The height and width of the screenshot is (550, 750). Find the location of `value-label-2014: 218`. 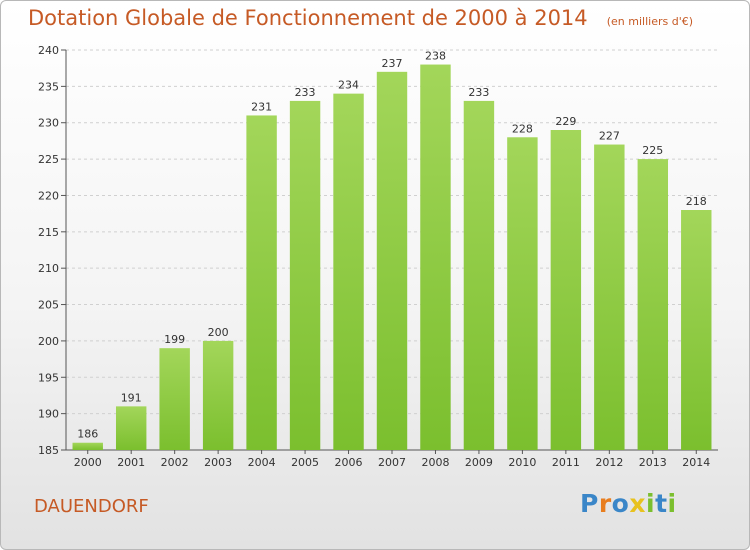

value-label-2014: 218 is located at coordinates (696, 201).